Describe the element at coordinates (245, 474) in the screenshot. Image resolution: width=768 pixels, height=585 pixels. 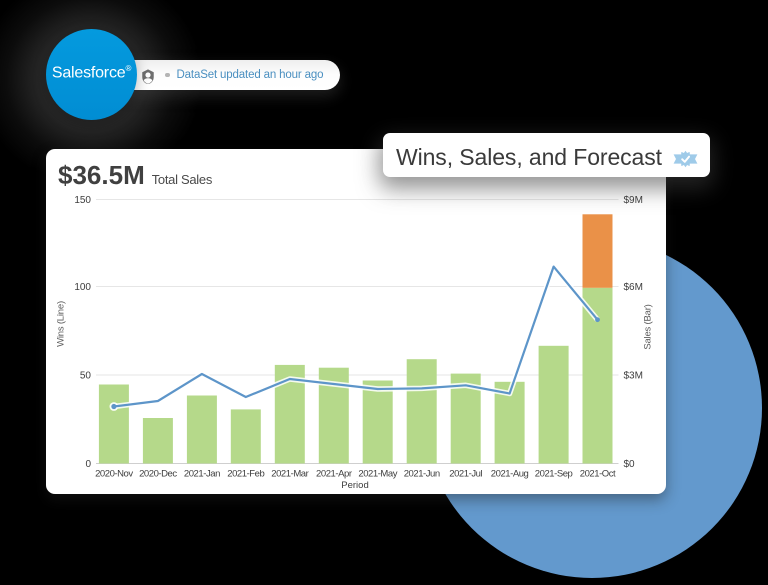
I see `svg-text: 2021-Feb` at that location.